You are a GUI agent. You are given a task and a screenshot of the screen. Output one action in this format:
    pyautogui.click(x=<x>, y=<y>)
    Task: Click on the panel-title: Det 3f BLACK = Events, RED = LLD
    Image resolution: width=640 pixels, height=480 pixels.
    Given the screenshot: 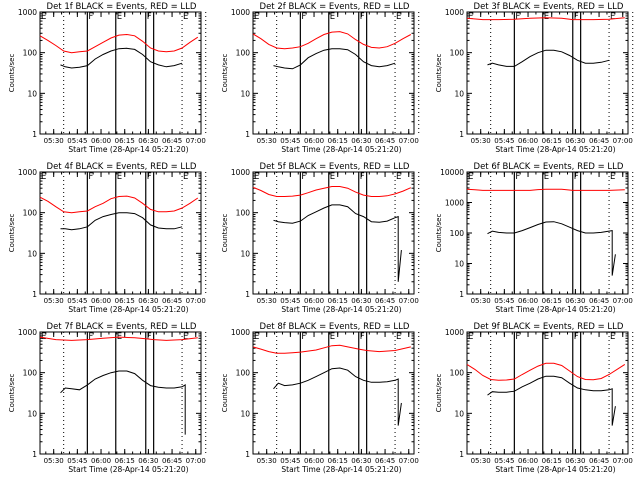 What is the action you would take?
    pyautogui.click(x=549, y=7)
    